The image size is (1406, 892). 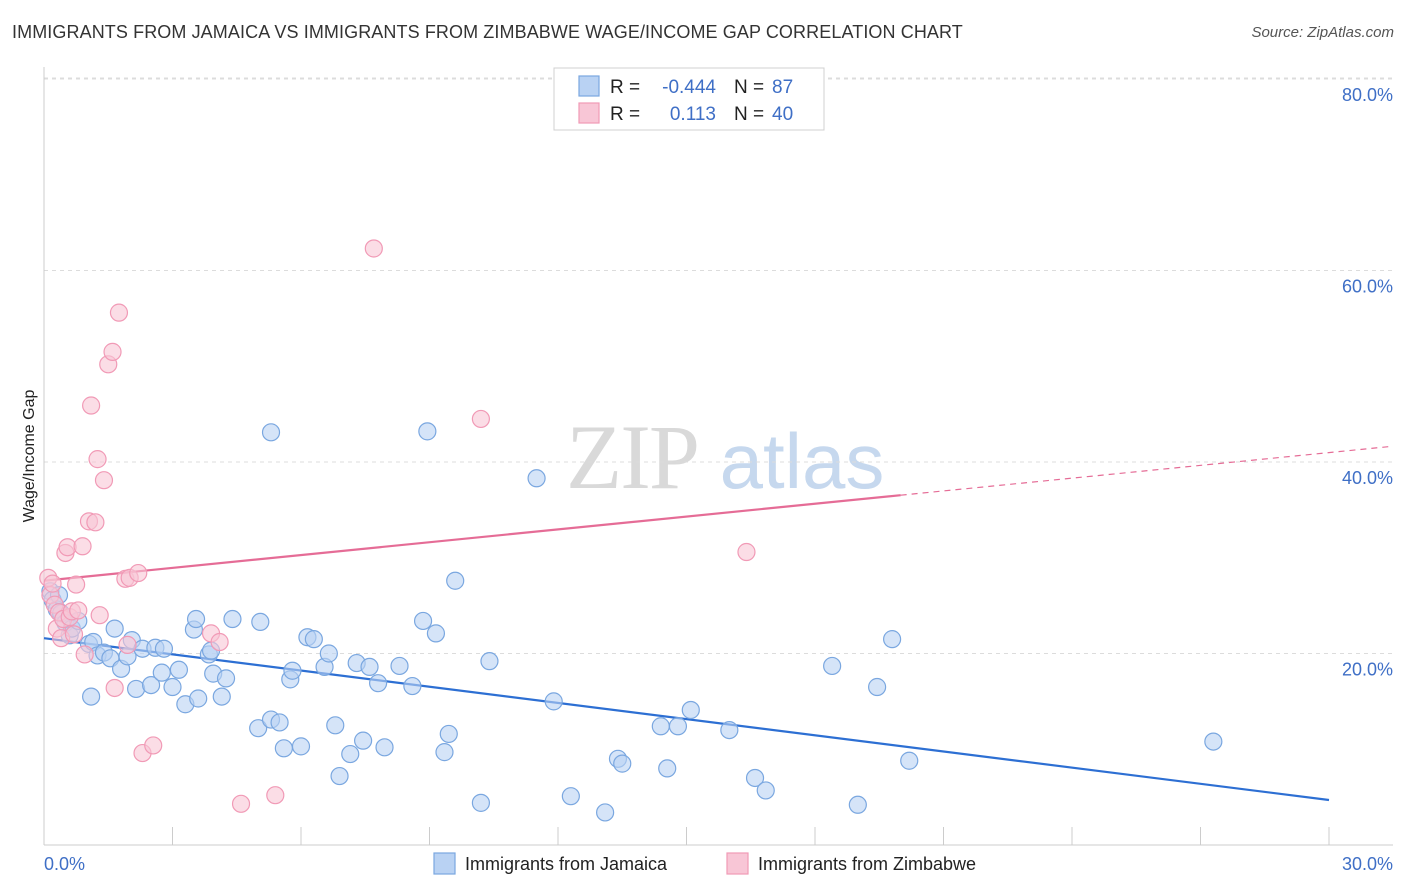 What do you see at coordinates (1322, 32) in the screenshot?
I see `source-label: Source: ZipAtlas.com` at bounding box center [1322, 32].